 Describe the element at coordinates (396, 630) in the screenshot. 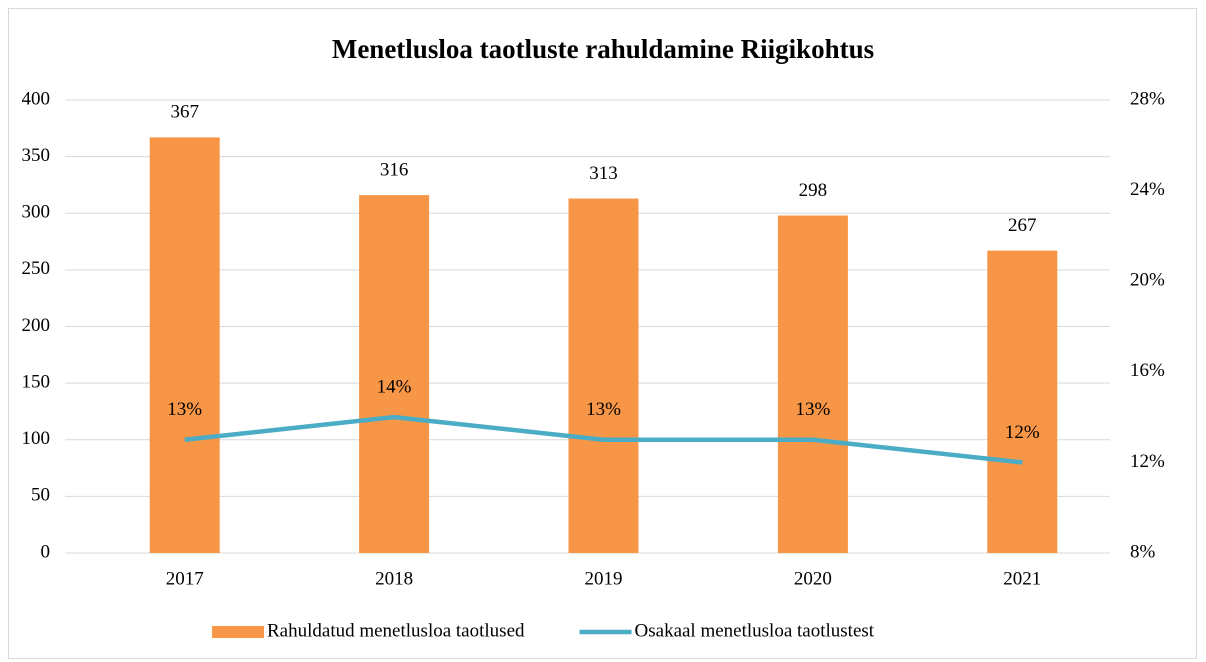

I see `legend-label: Rahuldatud menetlusloa taotlused` at that location.